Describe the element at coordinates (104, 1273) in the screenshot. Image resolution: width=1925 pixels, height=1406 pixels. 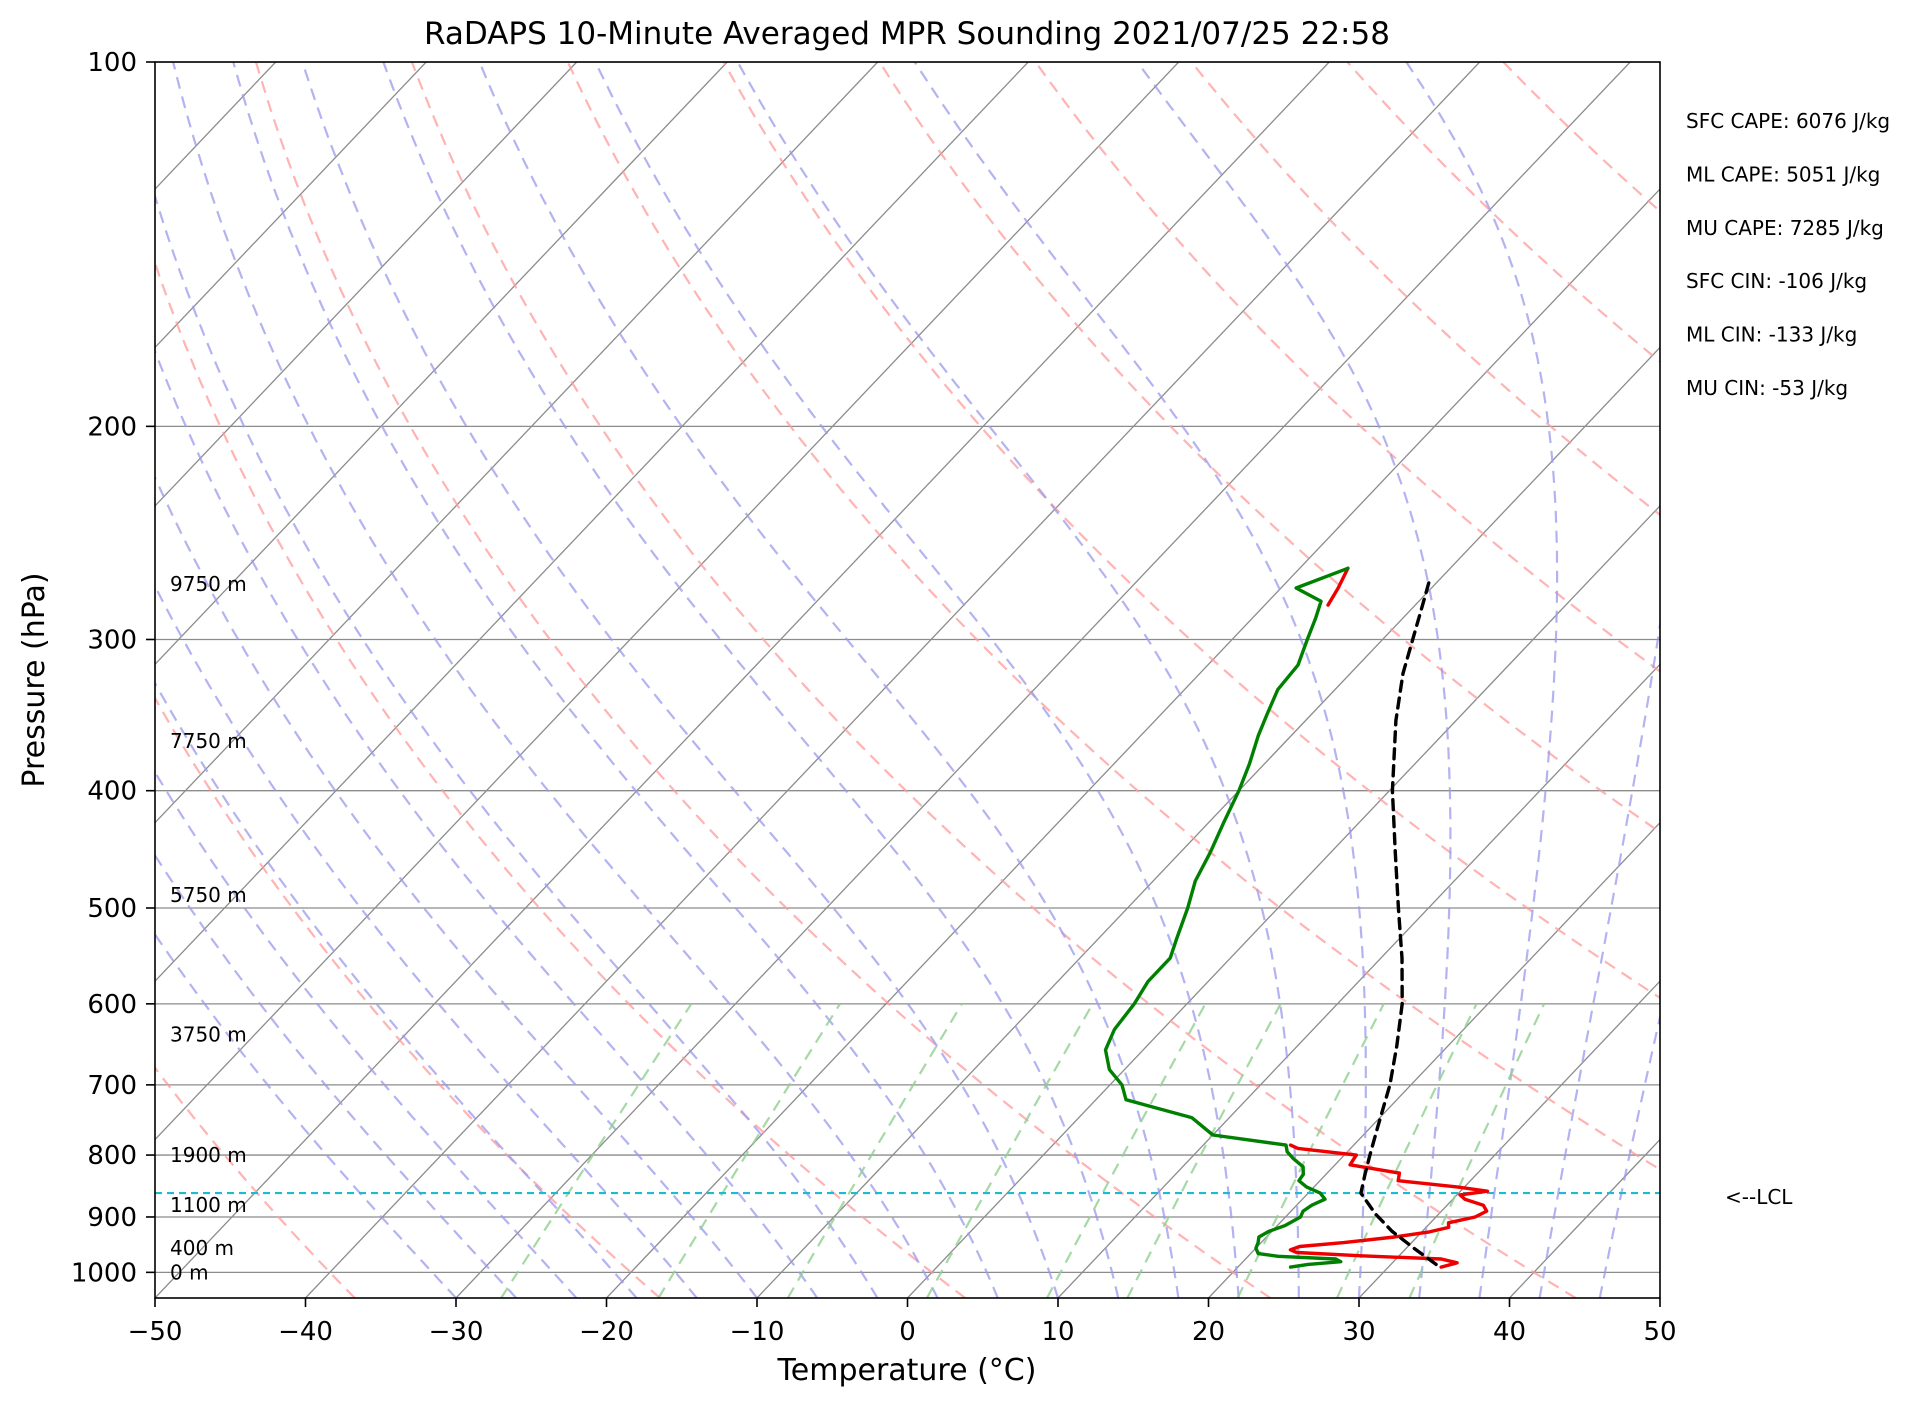
I see `y-tick-label: 1000` at that location.